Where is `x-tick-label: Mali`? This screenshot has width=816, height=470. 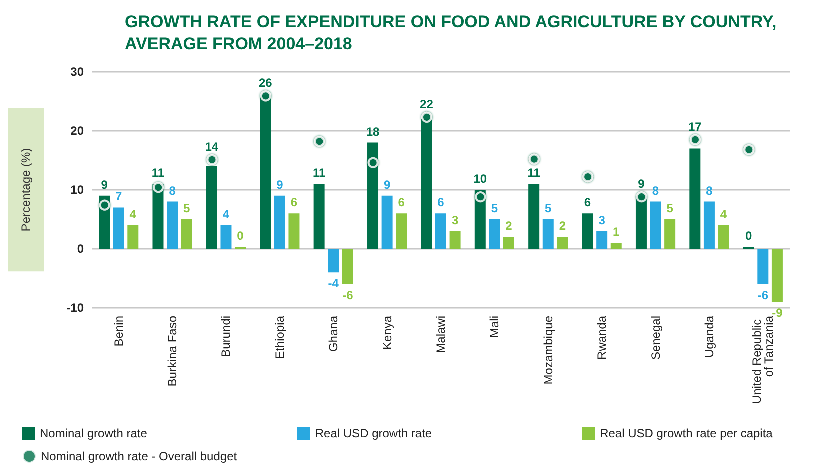
x-tick-label: Mali is located at coordinates (495, 327).